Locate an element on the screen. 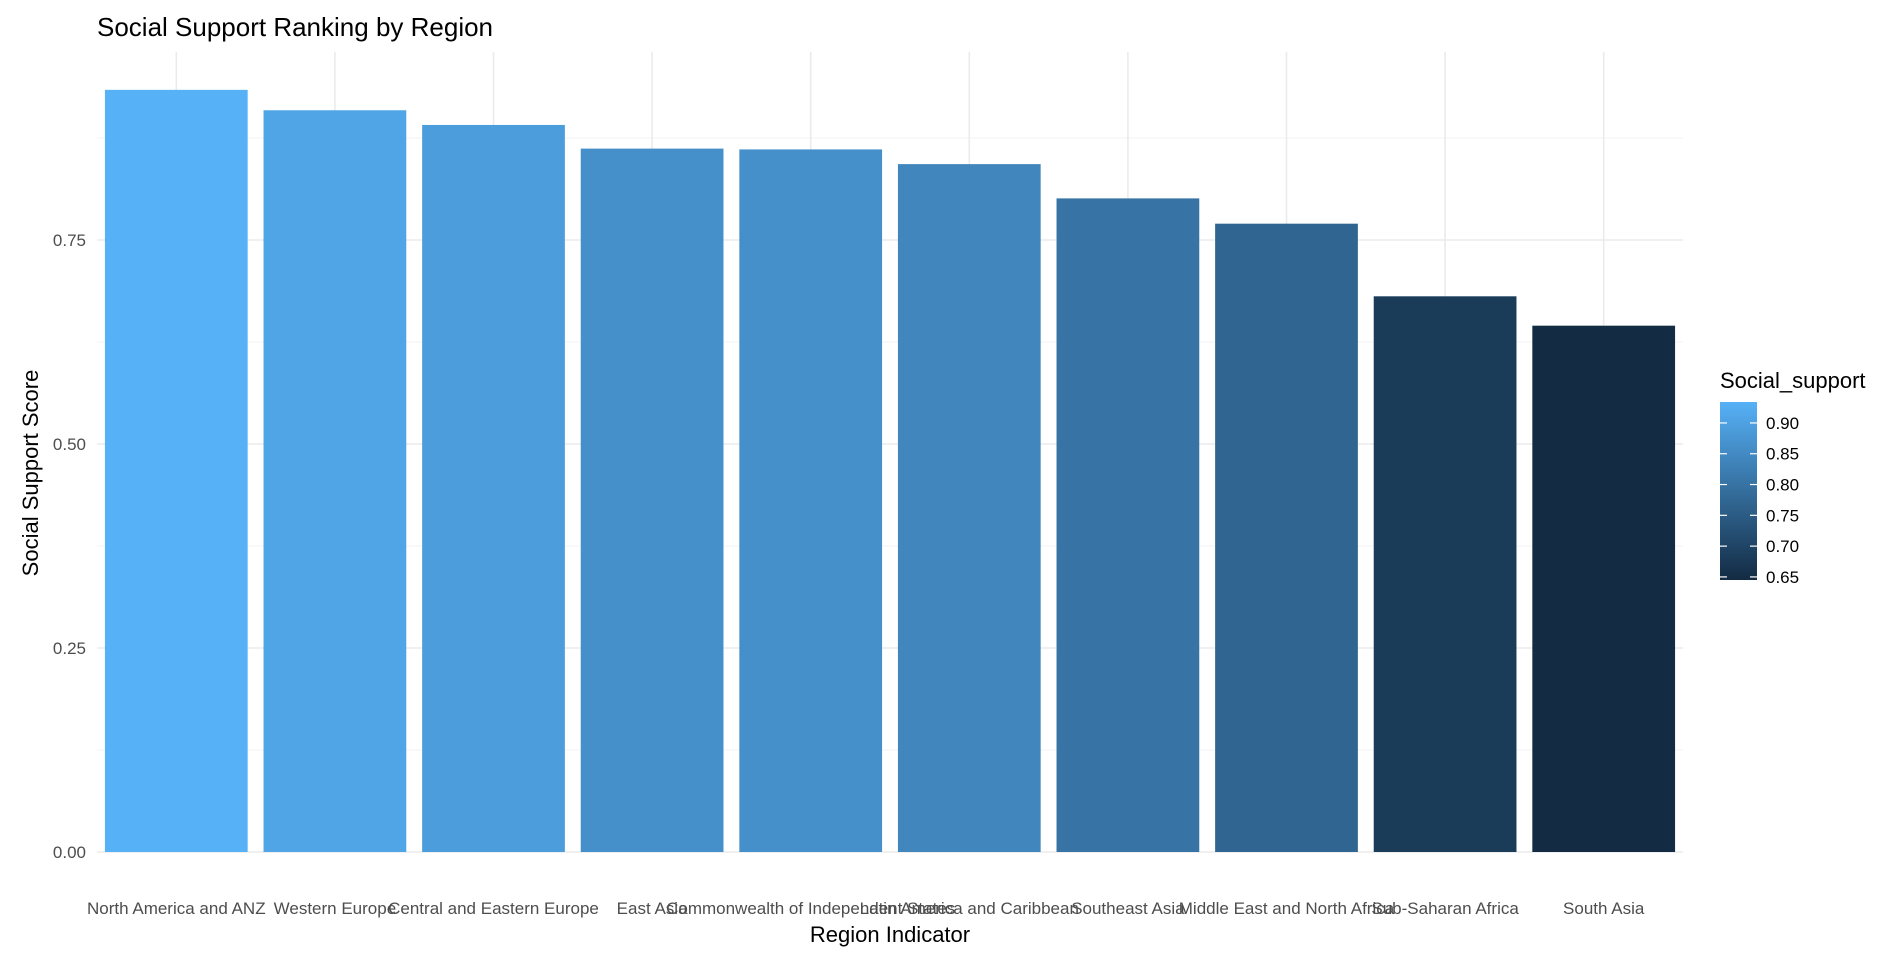 This screenshot has width=1896, height=974. chart-title: Social Support Ranking by Region is located at coordinates (295, 27).